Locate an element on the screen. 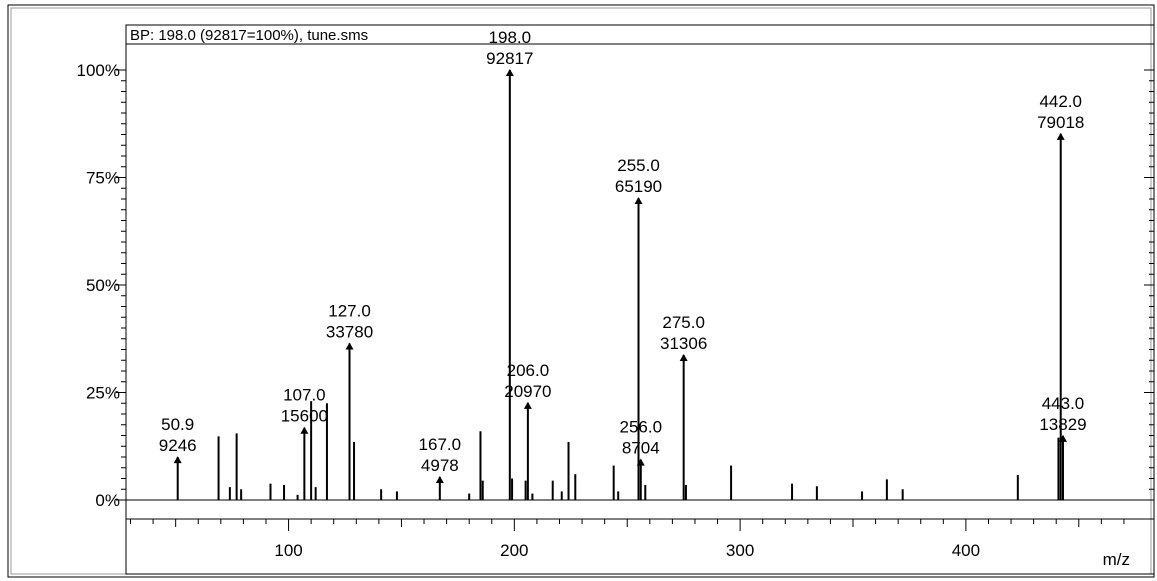 This screenshot has height=581, width=1157. peak-count-label: 65190 is located at coordinates (638, 186).